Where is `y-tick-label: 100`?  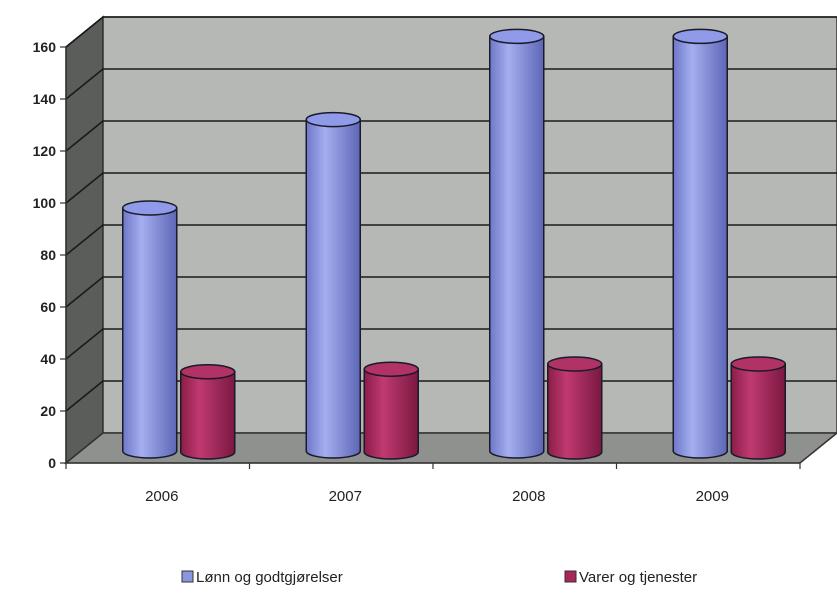 y-tick-label: 100 is located at coordinates (45, 203).